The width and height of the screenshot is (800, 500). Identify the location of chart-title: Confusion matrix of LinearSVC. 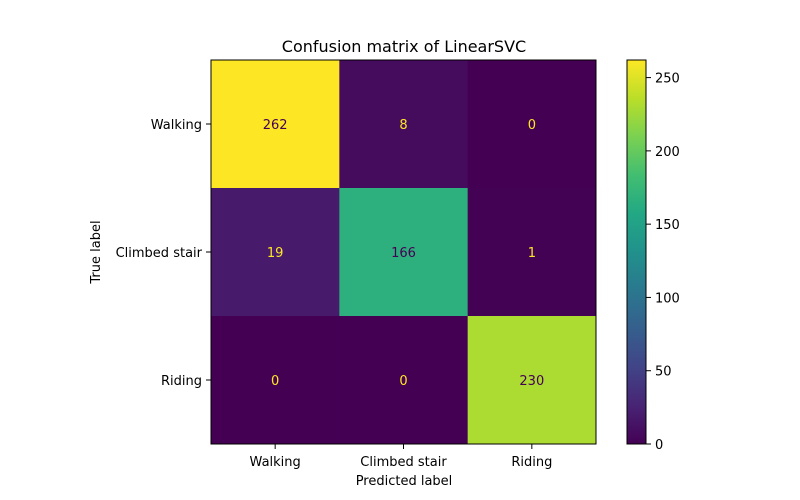
(404, 46).